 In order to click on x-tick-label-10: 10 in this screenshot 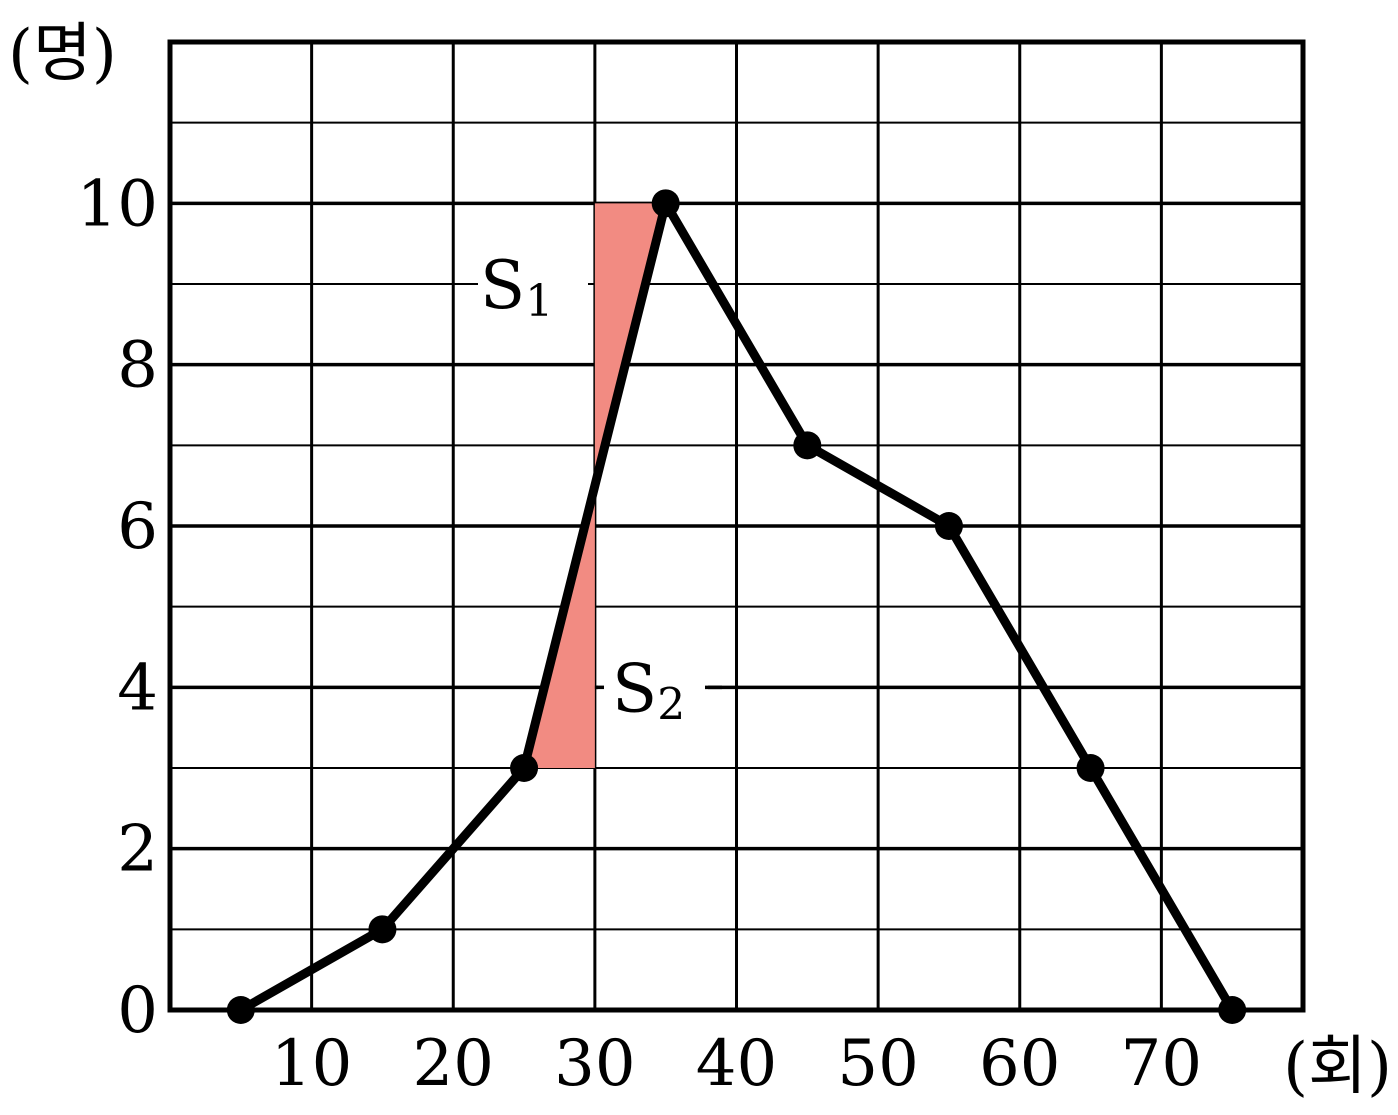, I will do `click(311, 1064)`.